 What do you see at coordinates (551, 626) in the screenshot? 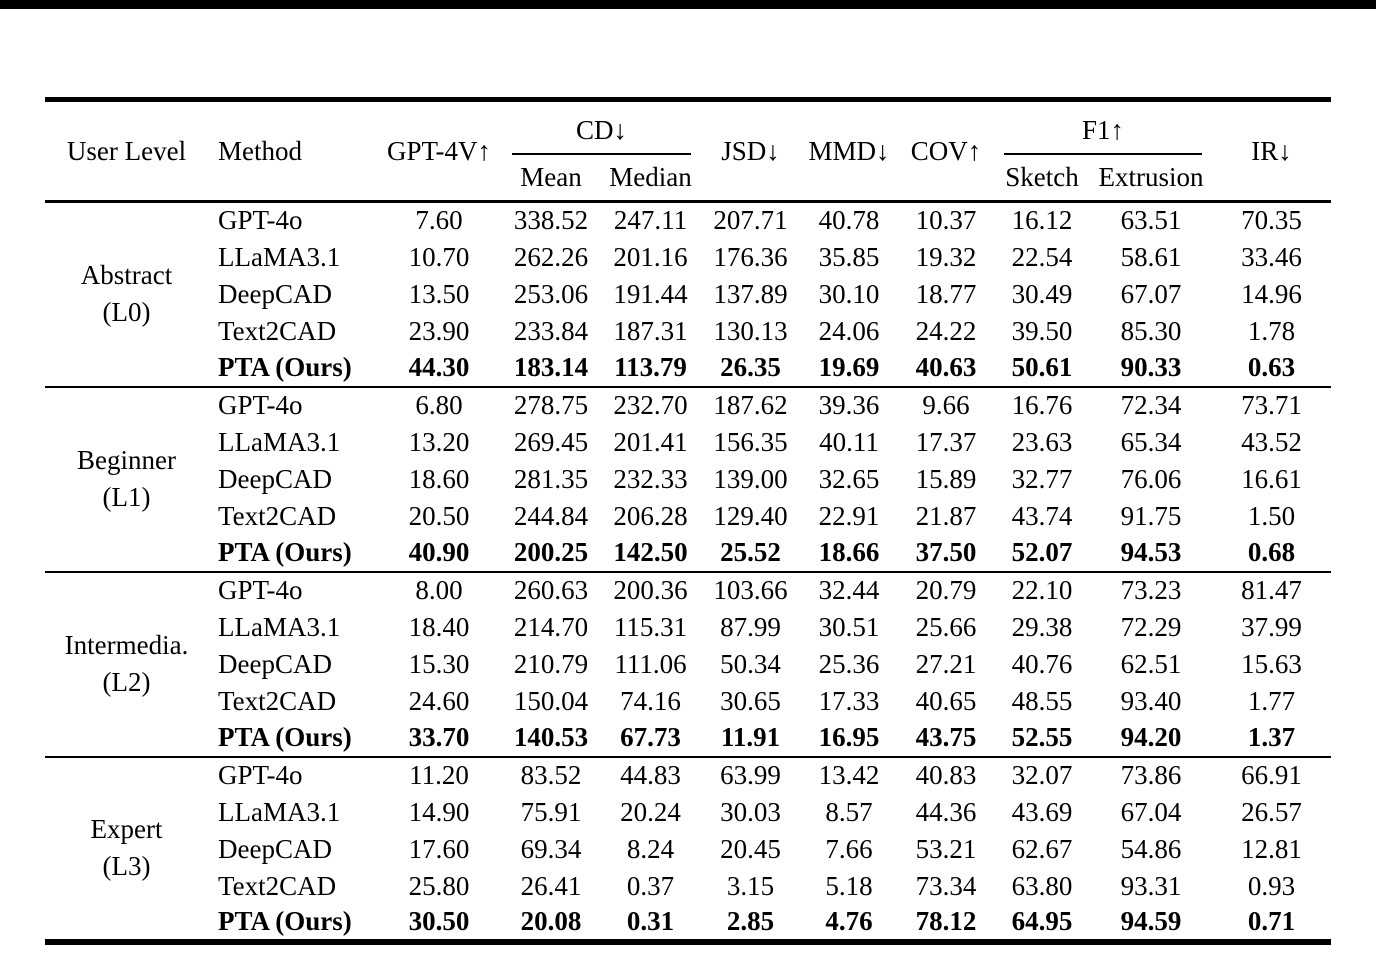
I see `metric-cell: 214.70` at bounding box center [551, 626].